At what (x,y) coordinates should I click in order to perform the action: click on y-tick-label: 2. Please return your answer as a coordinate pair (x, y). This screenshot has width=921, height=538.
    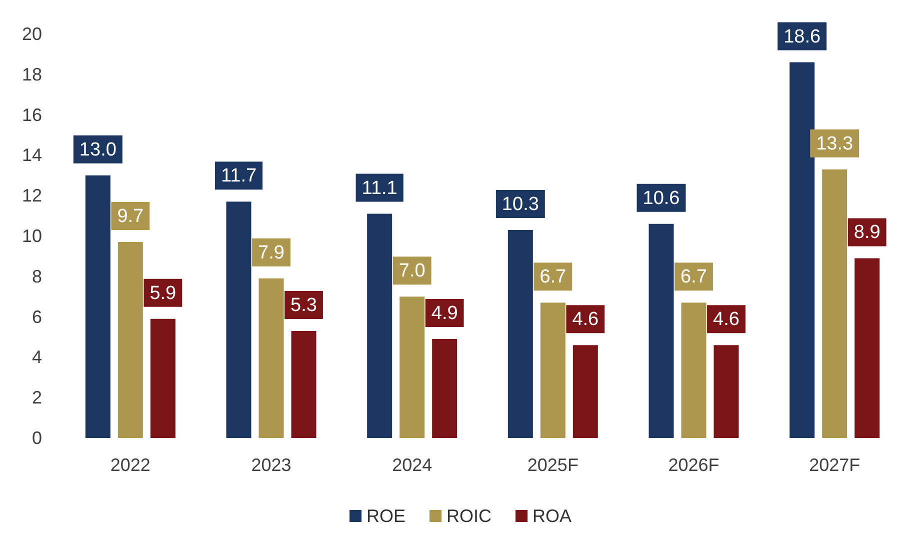
    Looking at the image, I should click on (37, 398).